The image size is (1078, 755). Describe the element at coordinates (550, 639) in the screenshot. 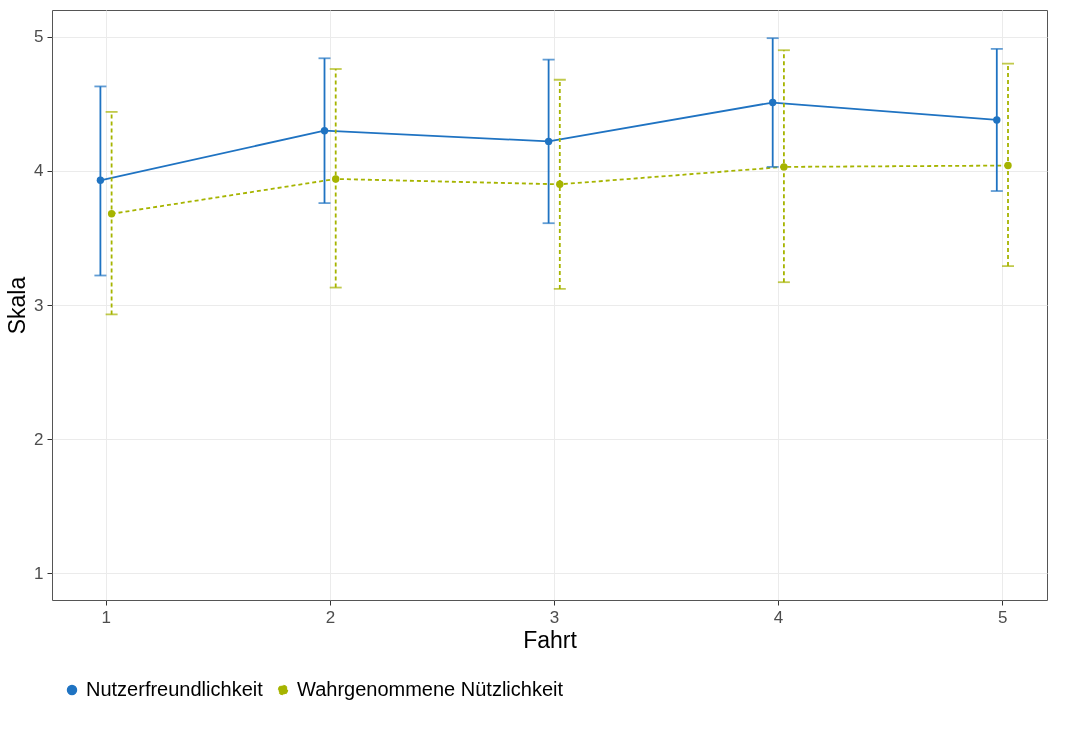

I see `x-axis-title: Fahrt` at that location.